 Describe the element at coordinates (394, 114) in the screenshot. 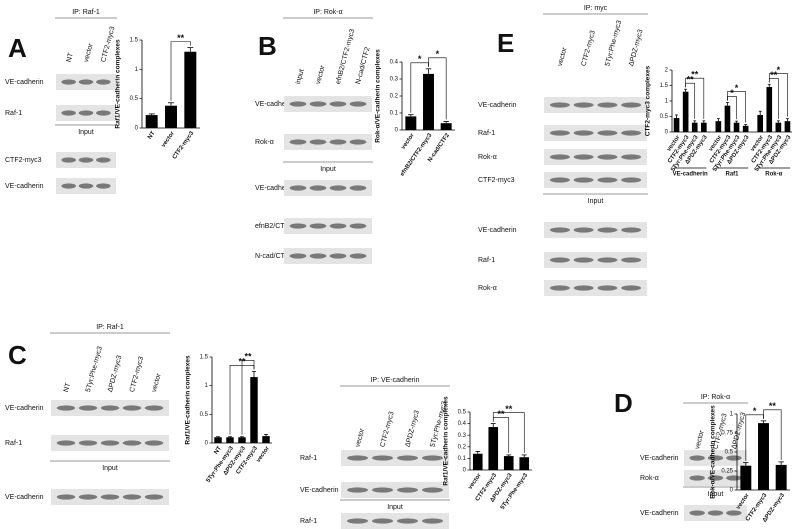

I see `y-tick-label: 0.1` at that location.